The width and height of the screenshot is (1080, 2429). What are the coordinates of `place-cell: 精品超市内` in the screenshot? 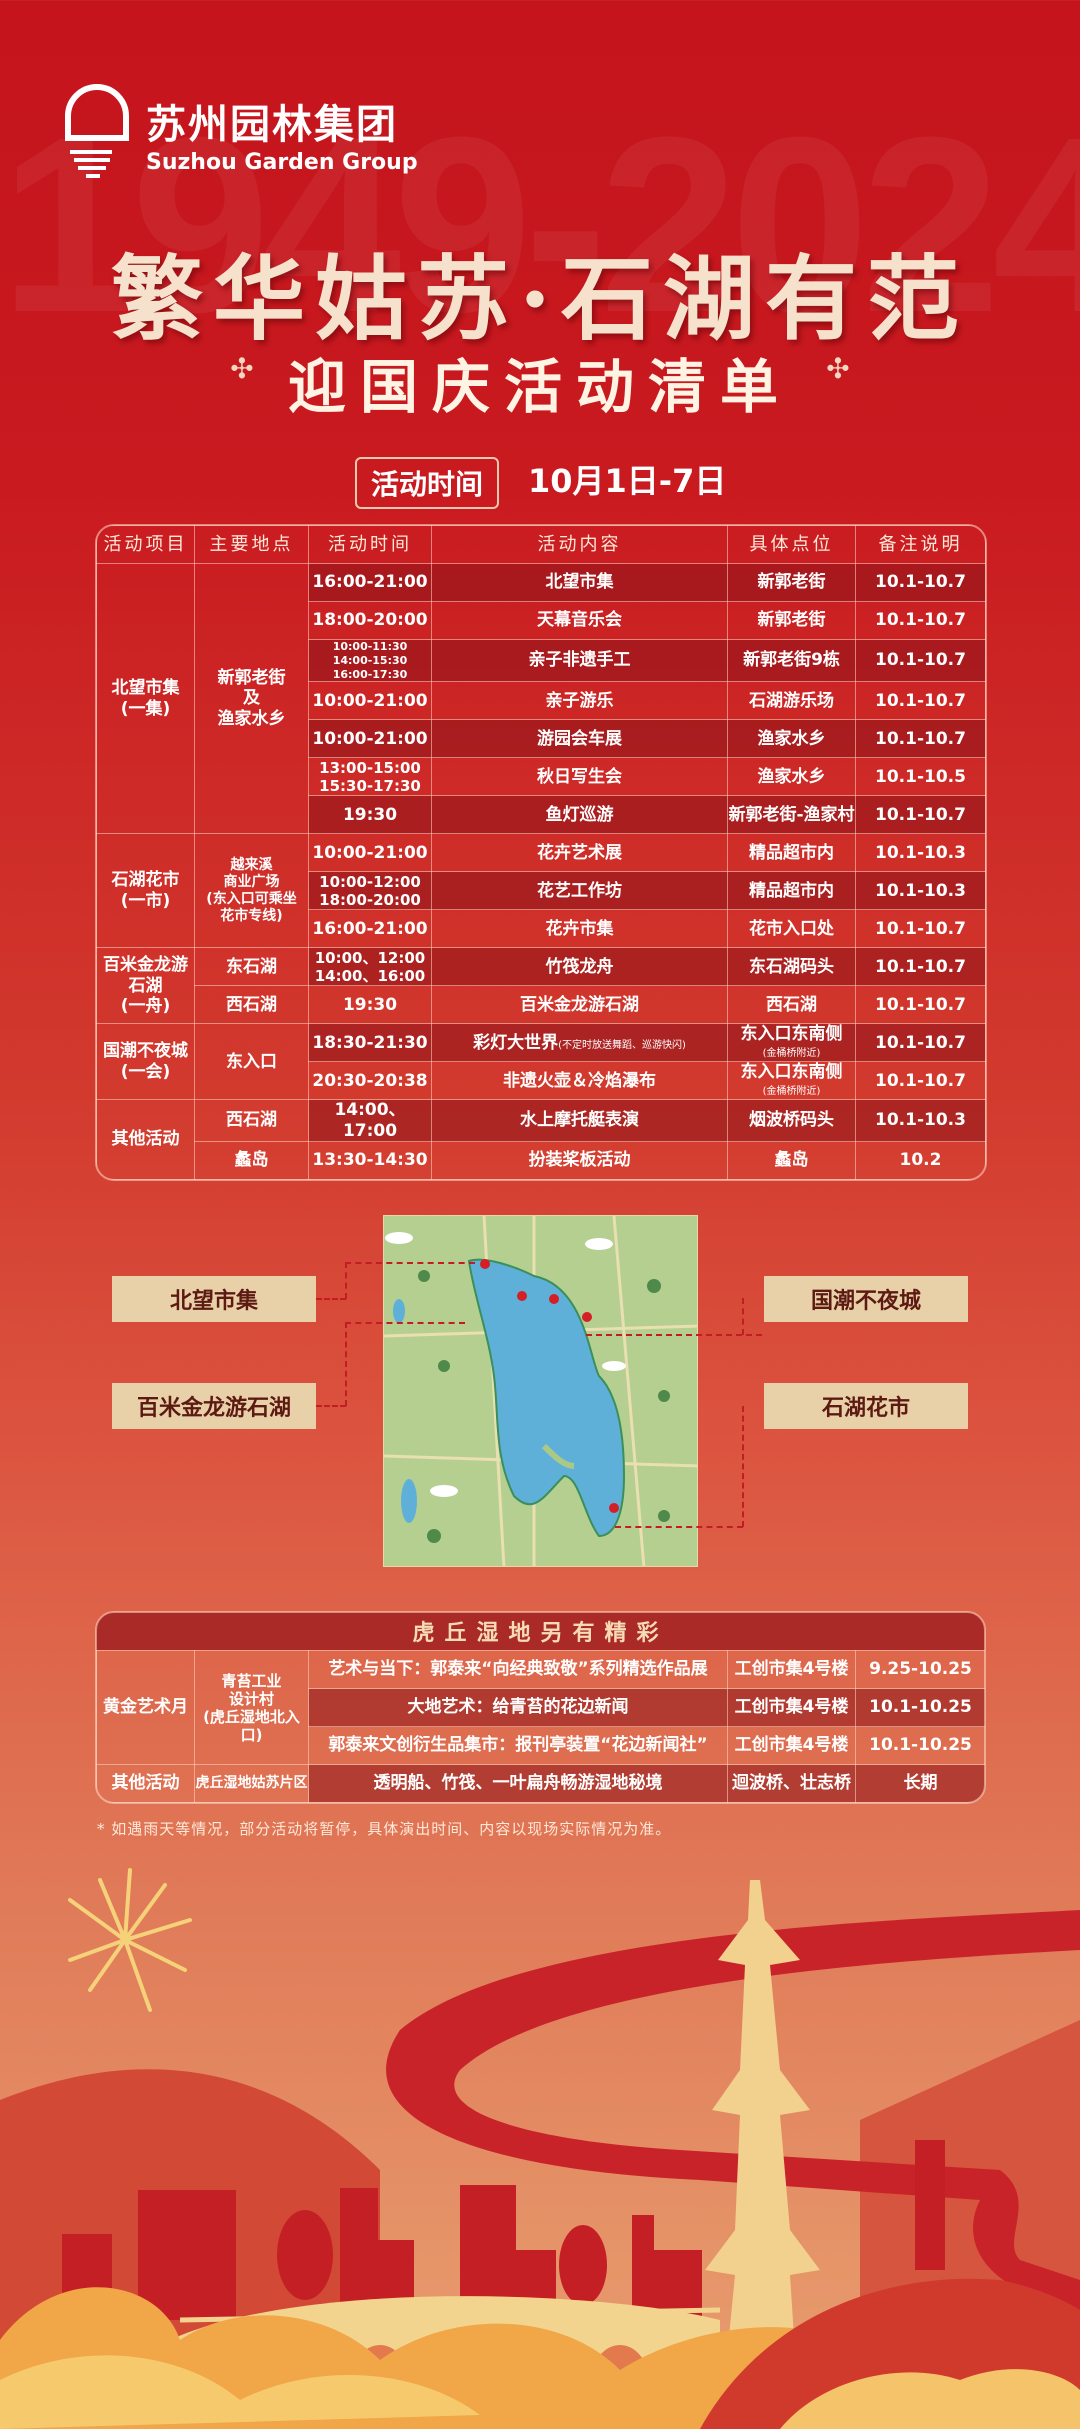 It's located at (791, 853).